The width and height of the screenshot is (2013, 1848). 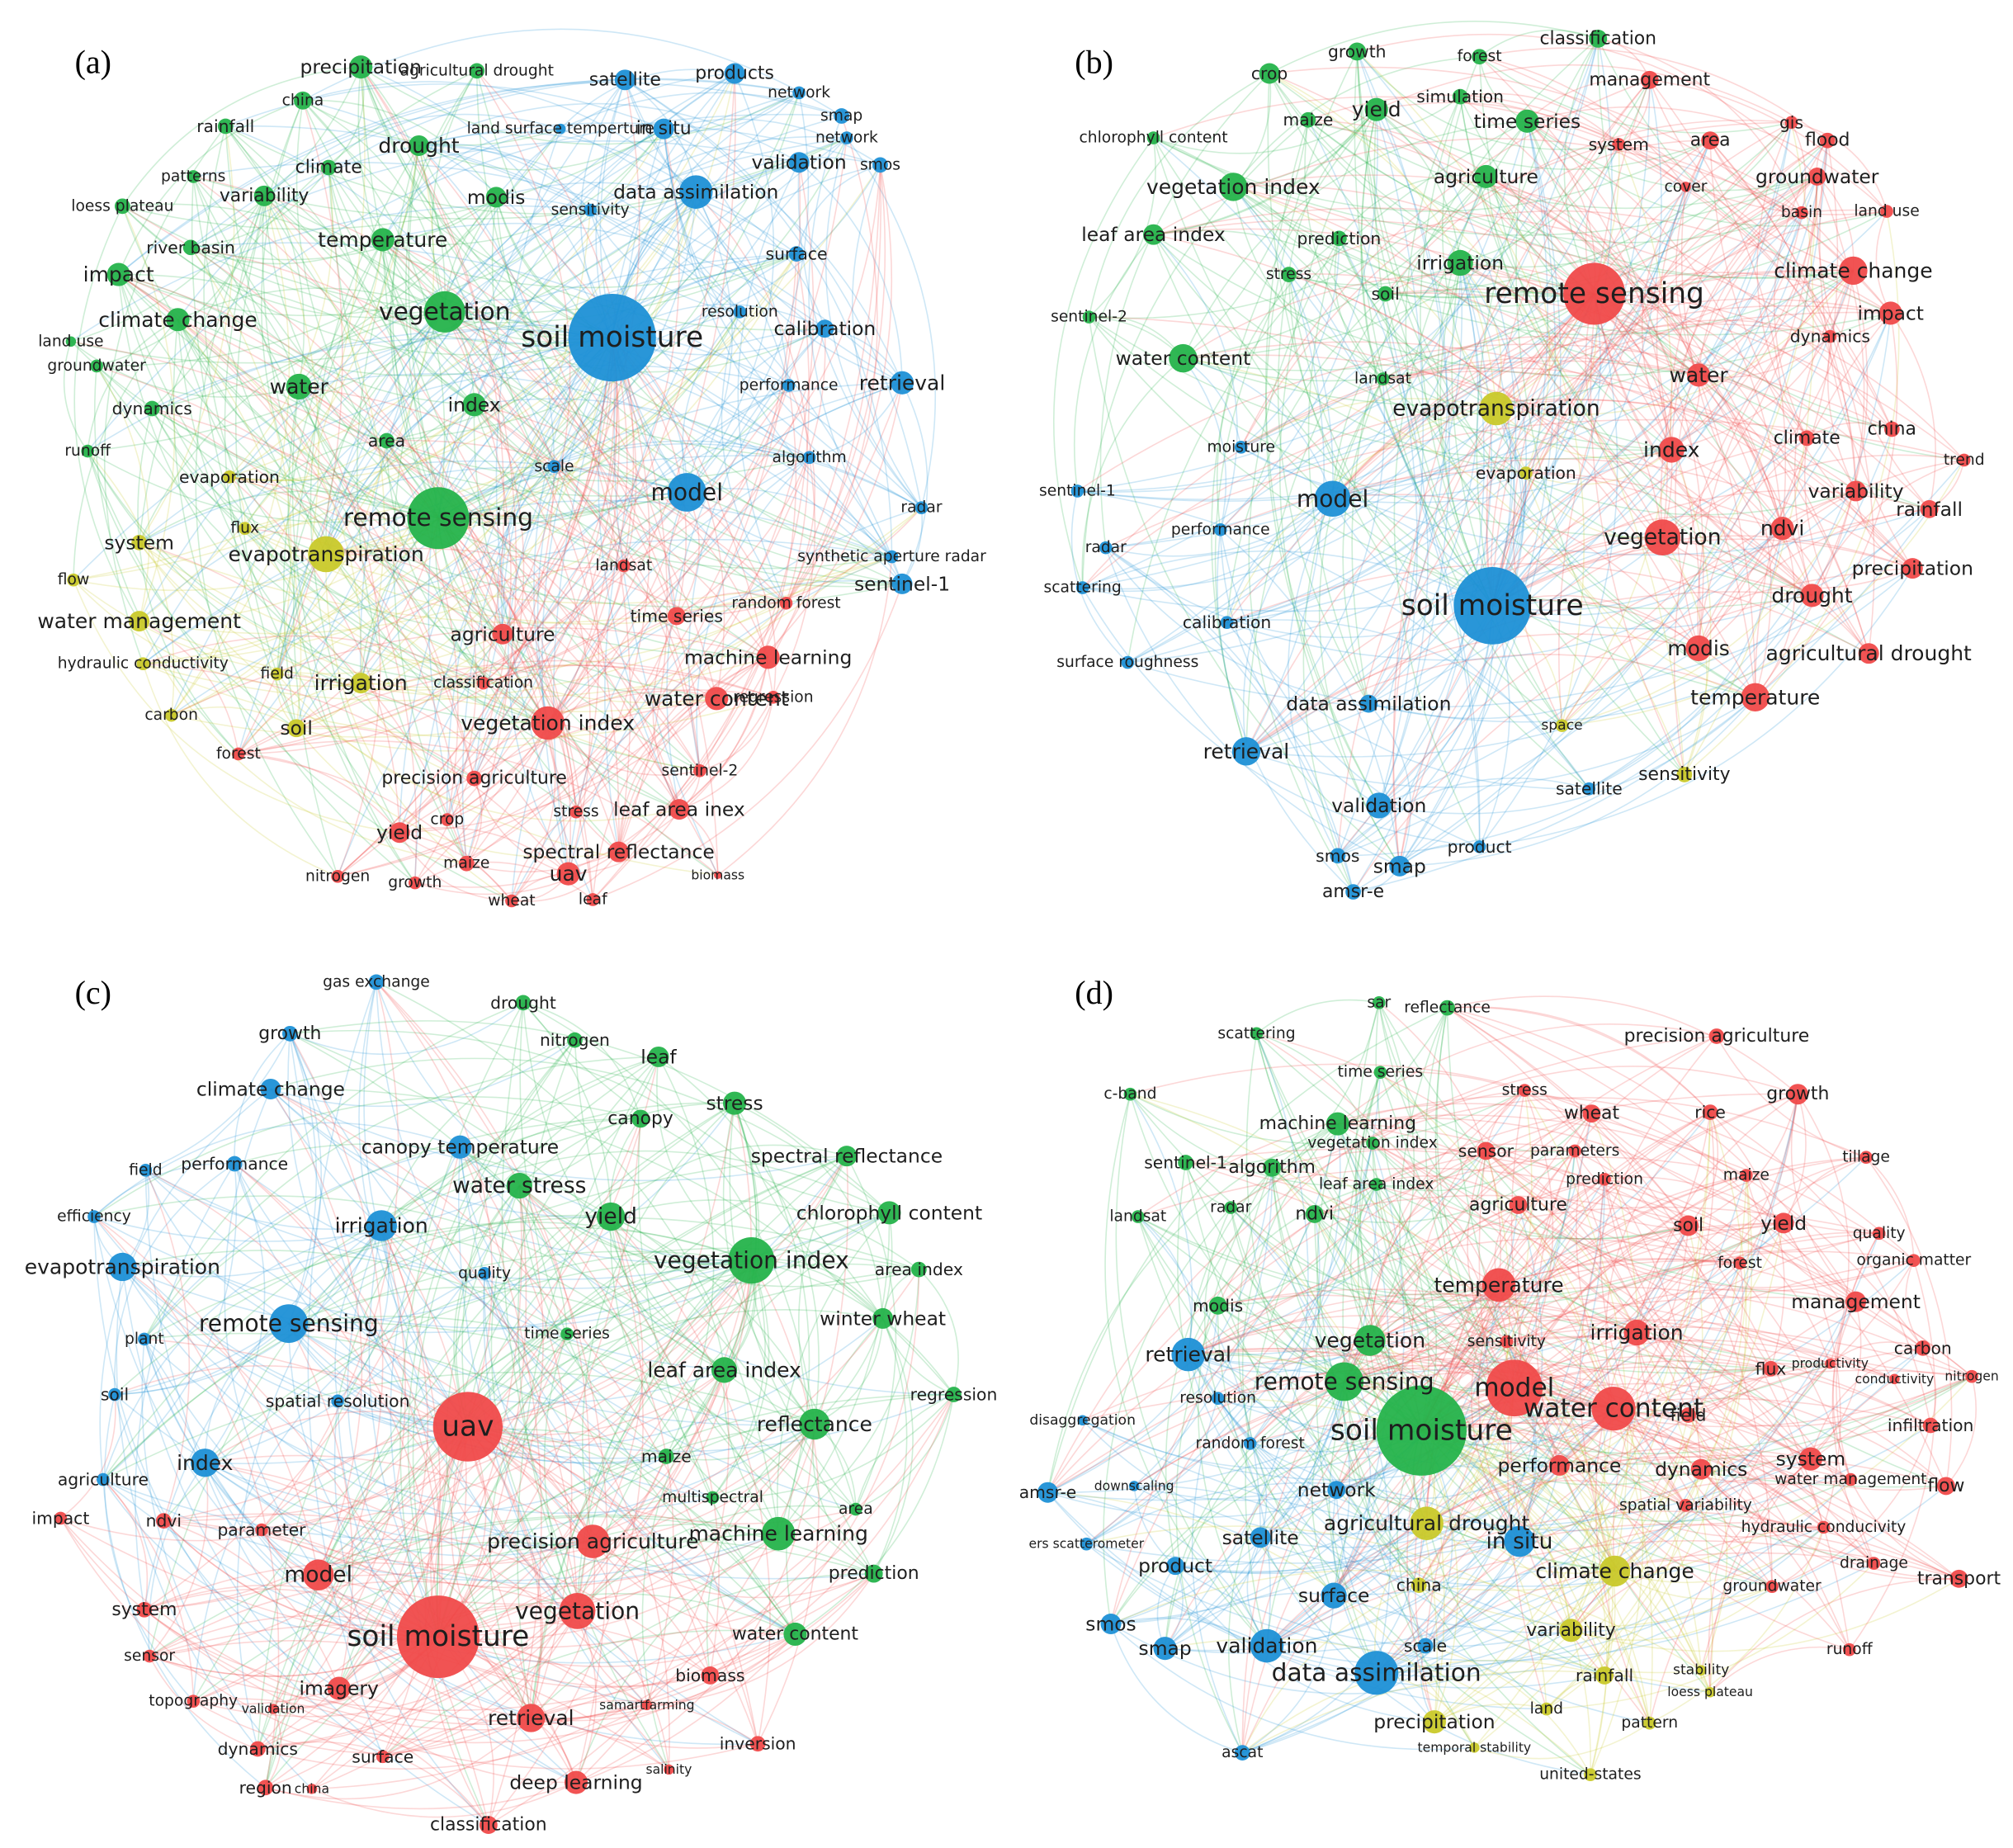 I want to click on node-label: scattering, so click(x=1256, y=1033).